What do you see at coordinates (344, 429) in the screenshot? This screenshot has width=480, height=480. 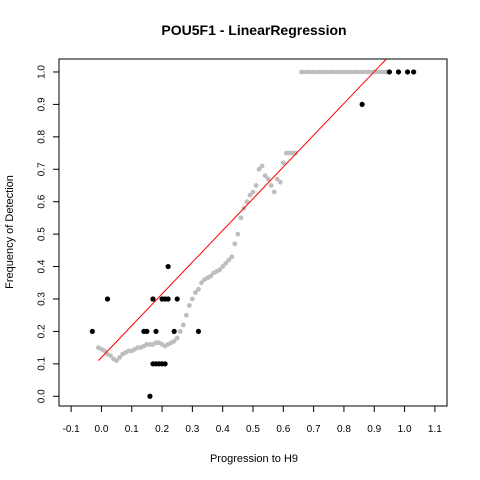 I see `x-tick-label: 0.8` at bounding box center [344, 429].